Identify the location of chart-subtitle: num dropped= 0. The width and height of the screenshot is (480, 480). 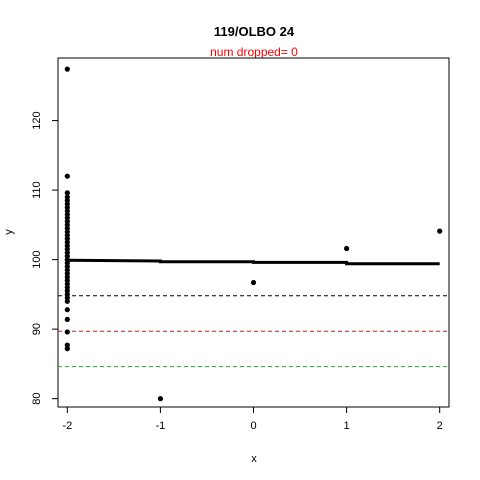
(254, 52).